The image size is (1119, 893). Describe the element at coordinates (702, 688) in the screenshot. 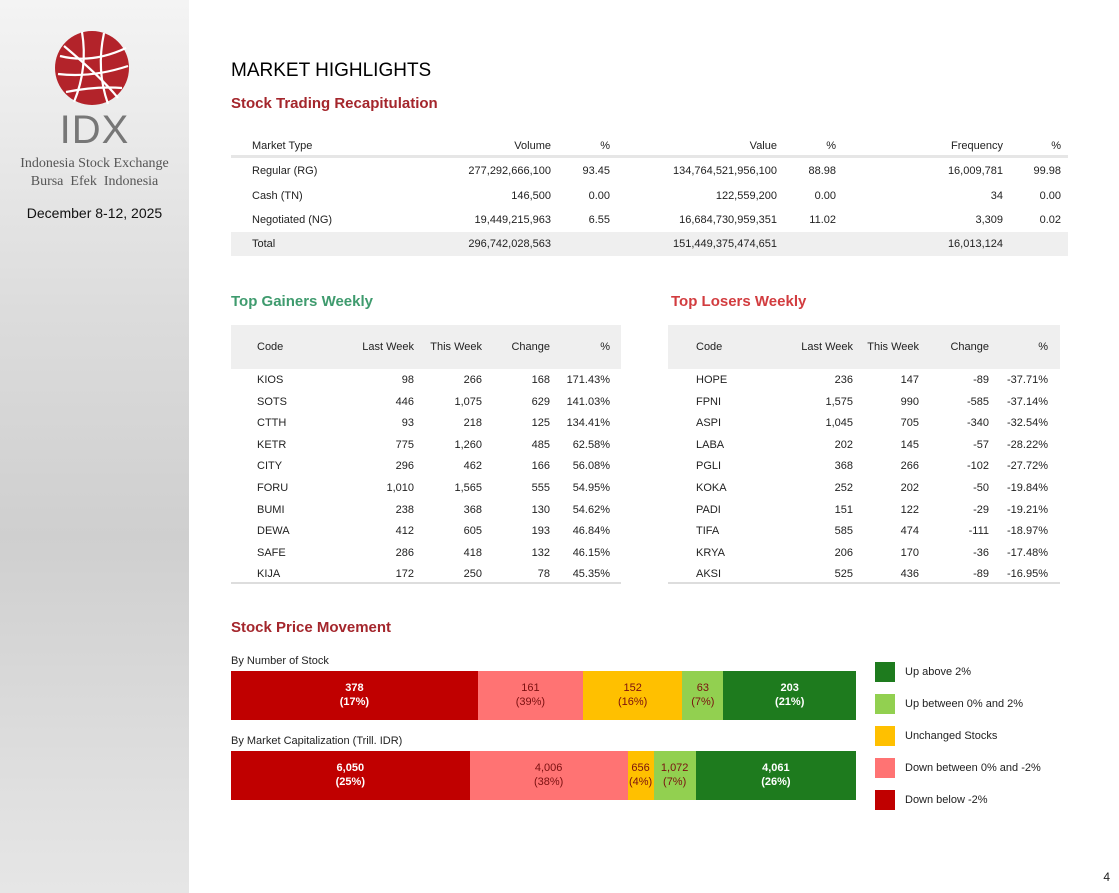

I see `segment-value: 63` at that location.